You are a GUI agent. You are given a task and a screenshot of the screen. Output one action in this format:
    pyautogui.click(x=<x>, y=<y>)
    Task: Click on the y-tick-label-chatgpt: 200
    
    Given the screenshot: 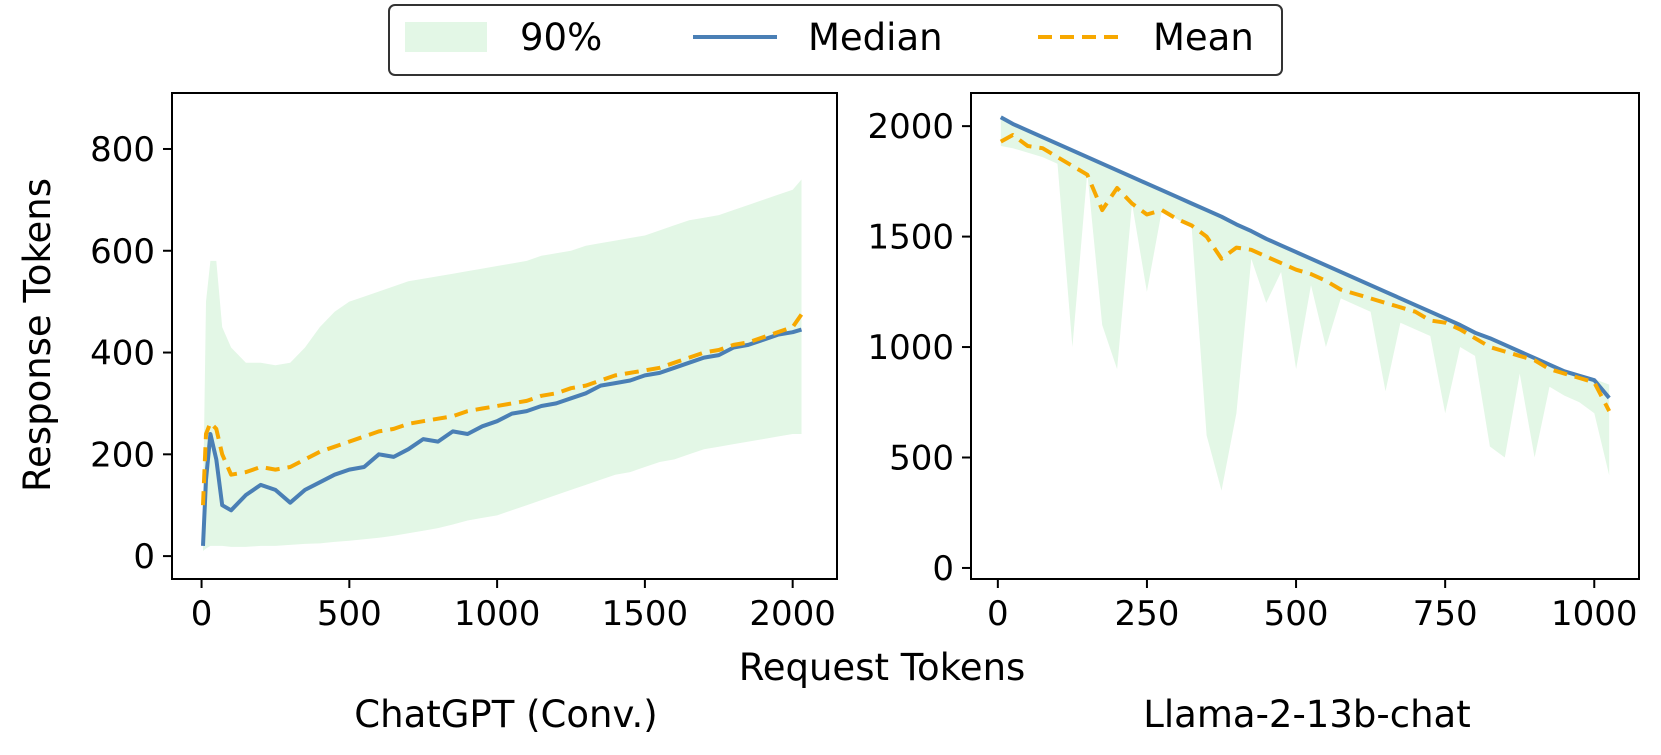 What is the action you would take?
    pyautogui.click(x=122, y=455)
    